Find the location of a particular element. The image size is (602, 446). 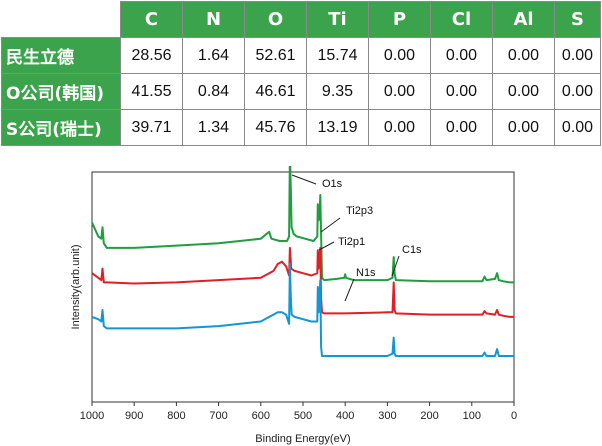

header-al: Al is located at coordinates (523, 19).